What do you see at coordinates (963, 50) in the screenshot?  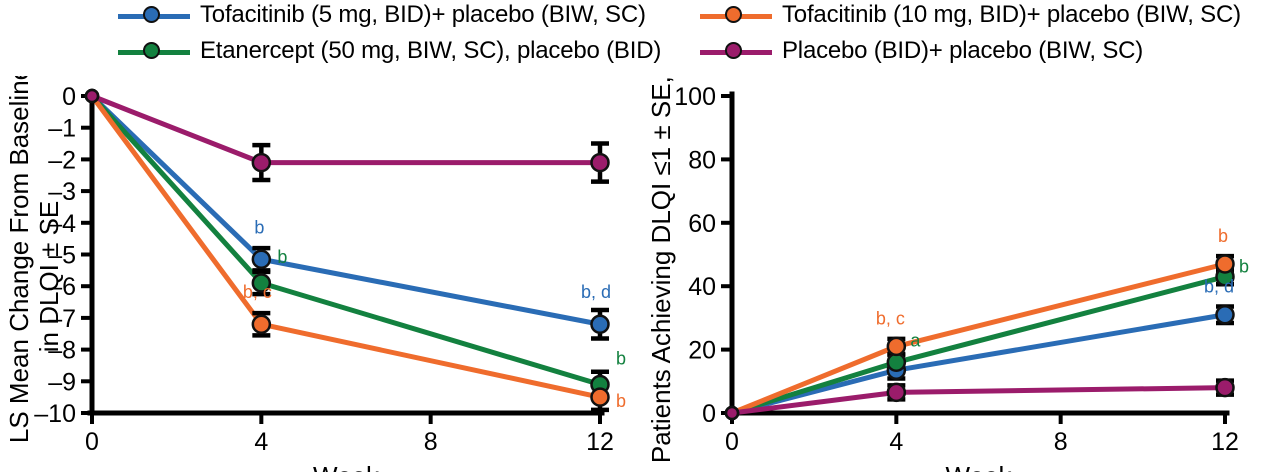 I see `legend-item-label: Placebo (BID)+ placebo (BIW, SC)` at bounding box center [963, 50].